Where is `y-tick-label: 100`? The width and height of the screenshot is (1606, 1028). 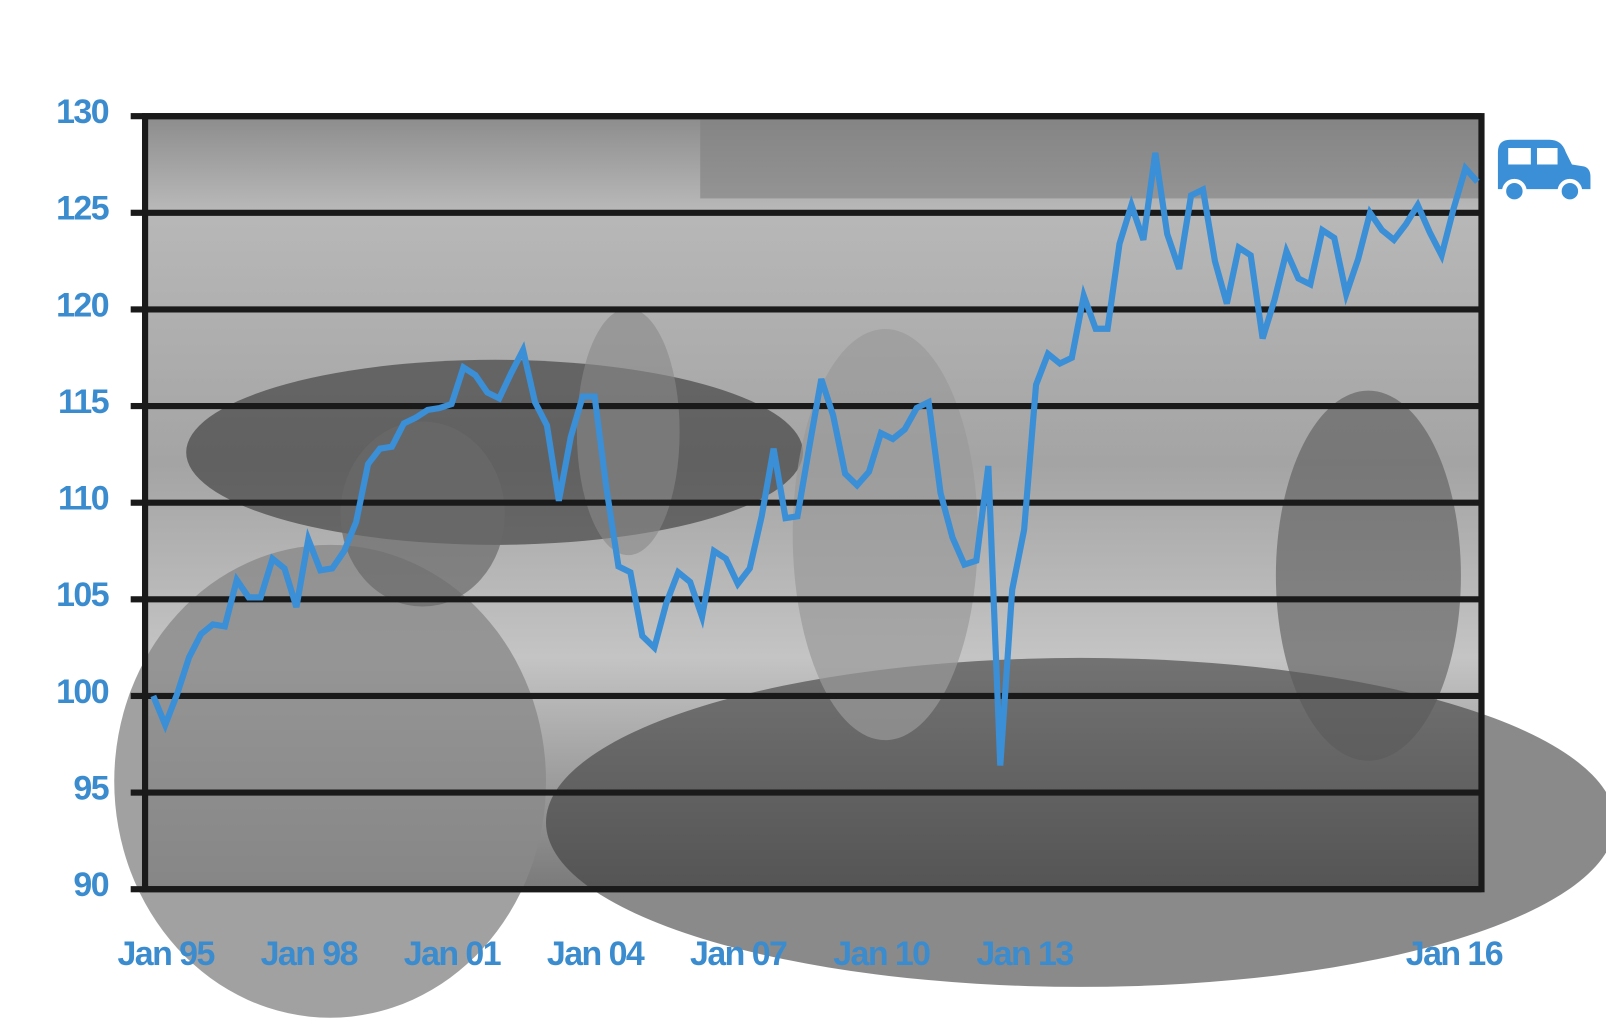 y-tick-label: 100 is located at coordinates (82, 692).